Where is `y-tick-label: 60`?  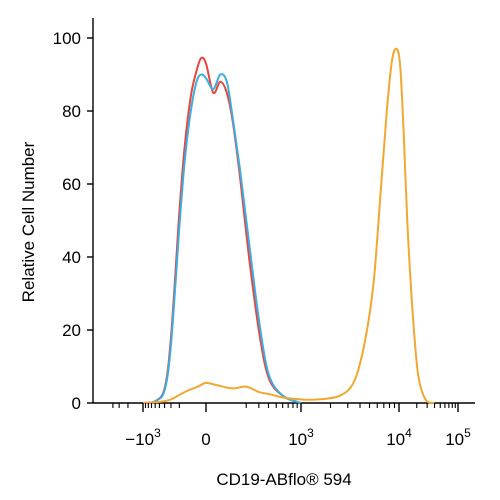 y-tick-label: 60 is located at coordinates (71, 184).